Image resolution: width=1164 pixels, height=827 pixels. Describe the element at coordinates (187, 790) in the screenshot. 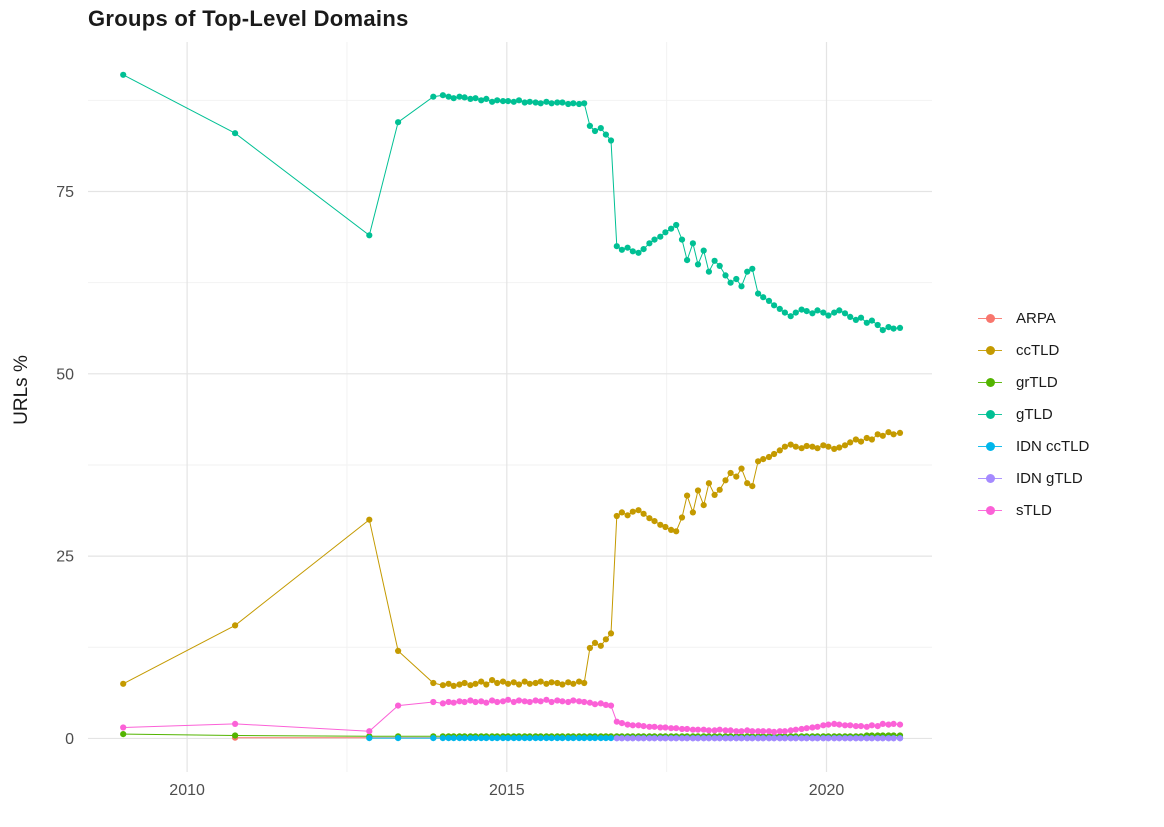

I see `x-tick-label: 2010` at that location.